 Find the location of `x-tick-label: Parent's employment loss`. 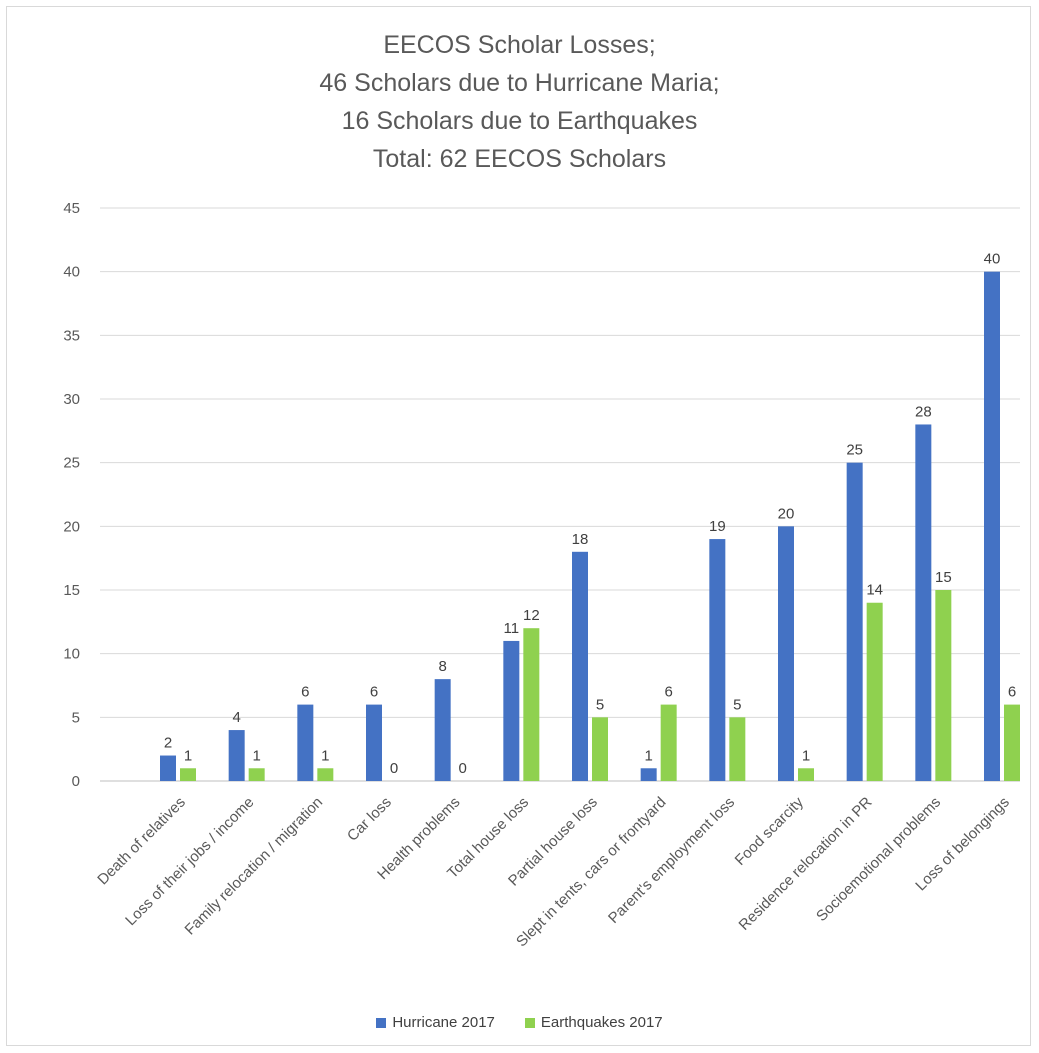

x-tick-label: Parent's employment loss is located at coordinates (671, 860).